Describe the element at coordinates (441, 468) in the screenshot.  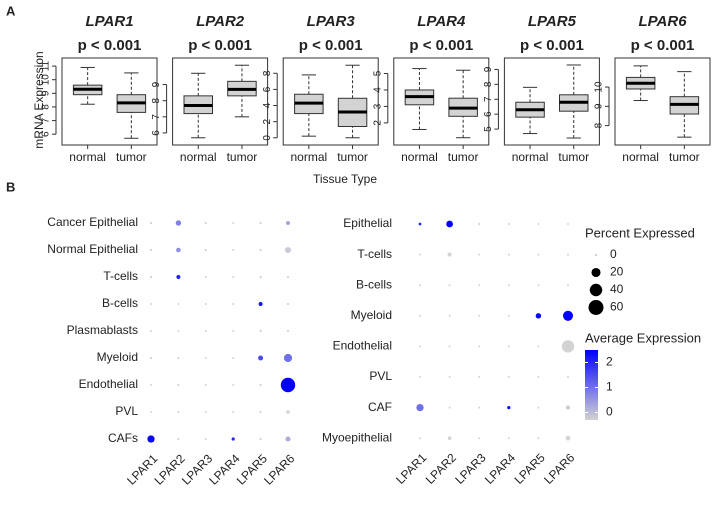
I see `x-tick-label: LPAR2` at that location.